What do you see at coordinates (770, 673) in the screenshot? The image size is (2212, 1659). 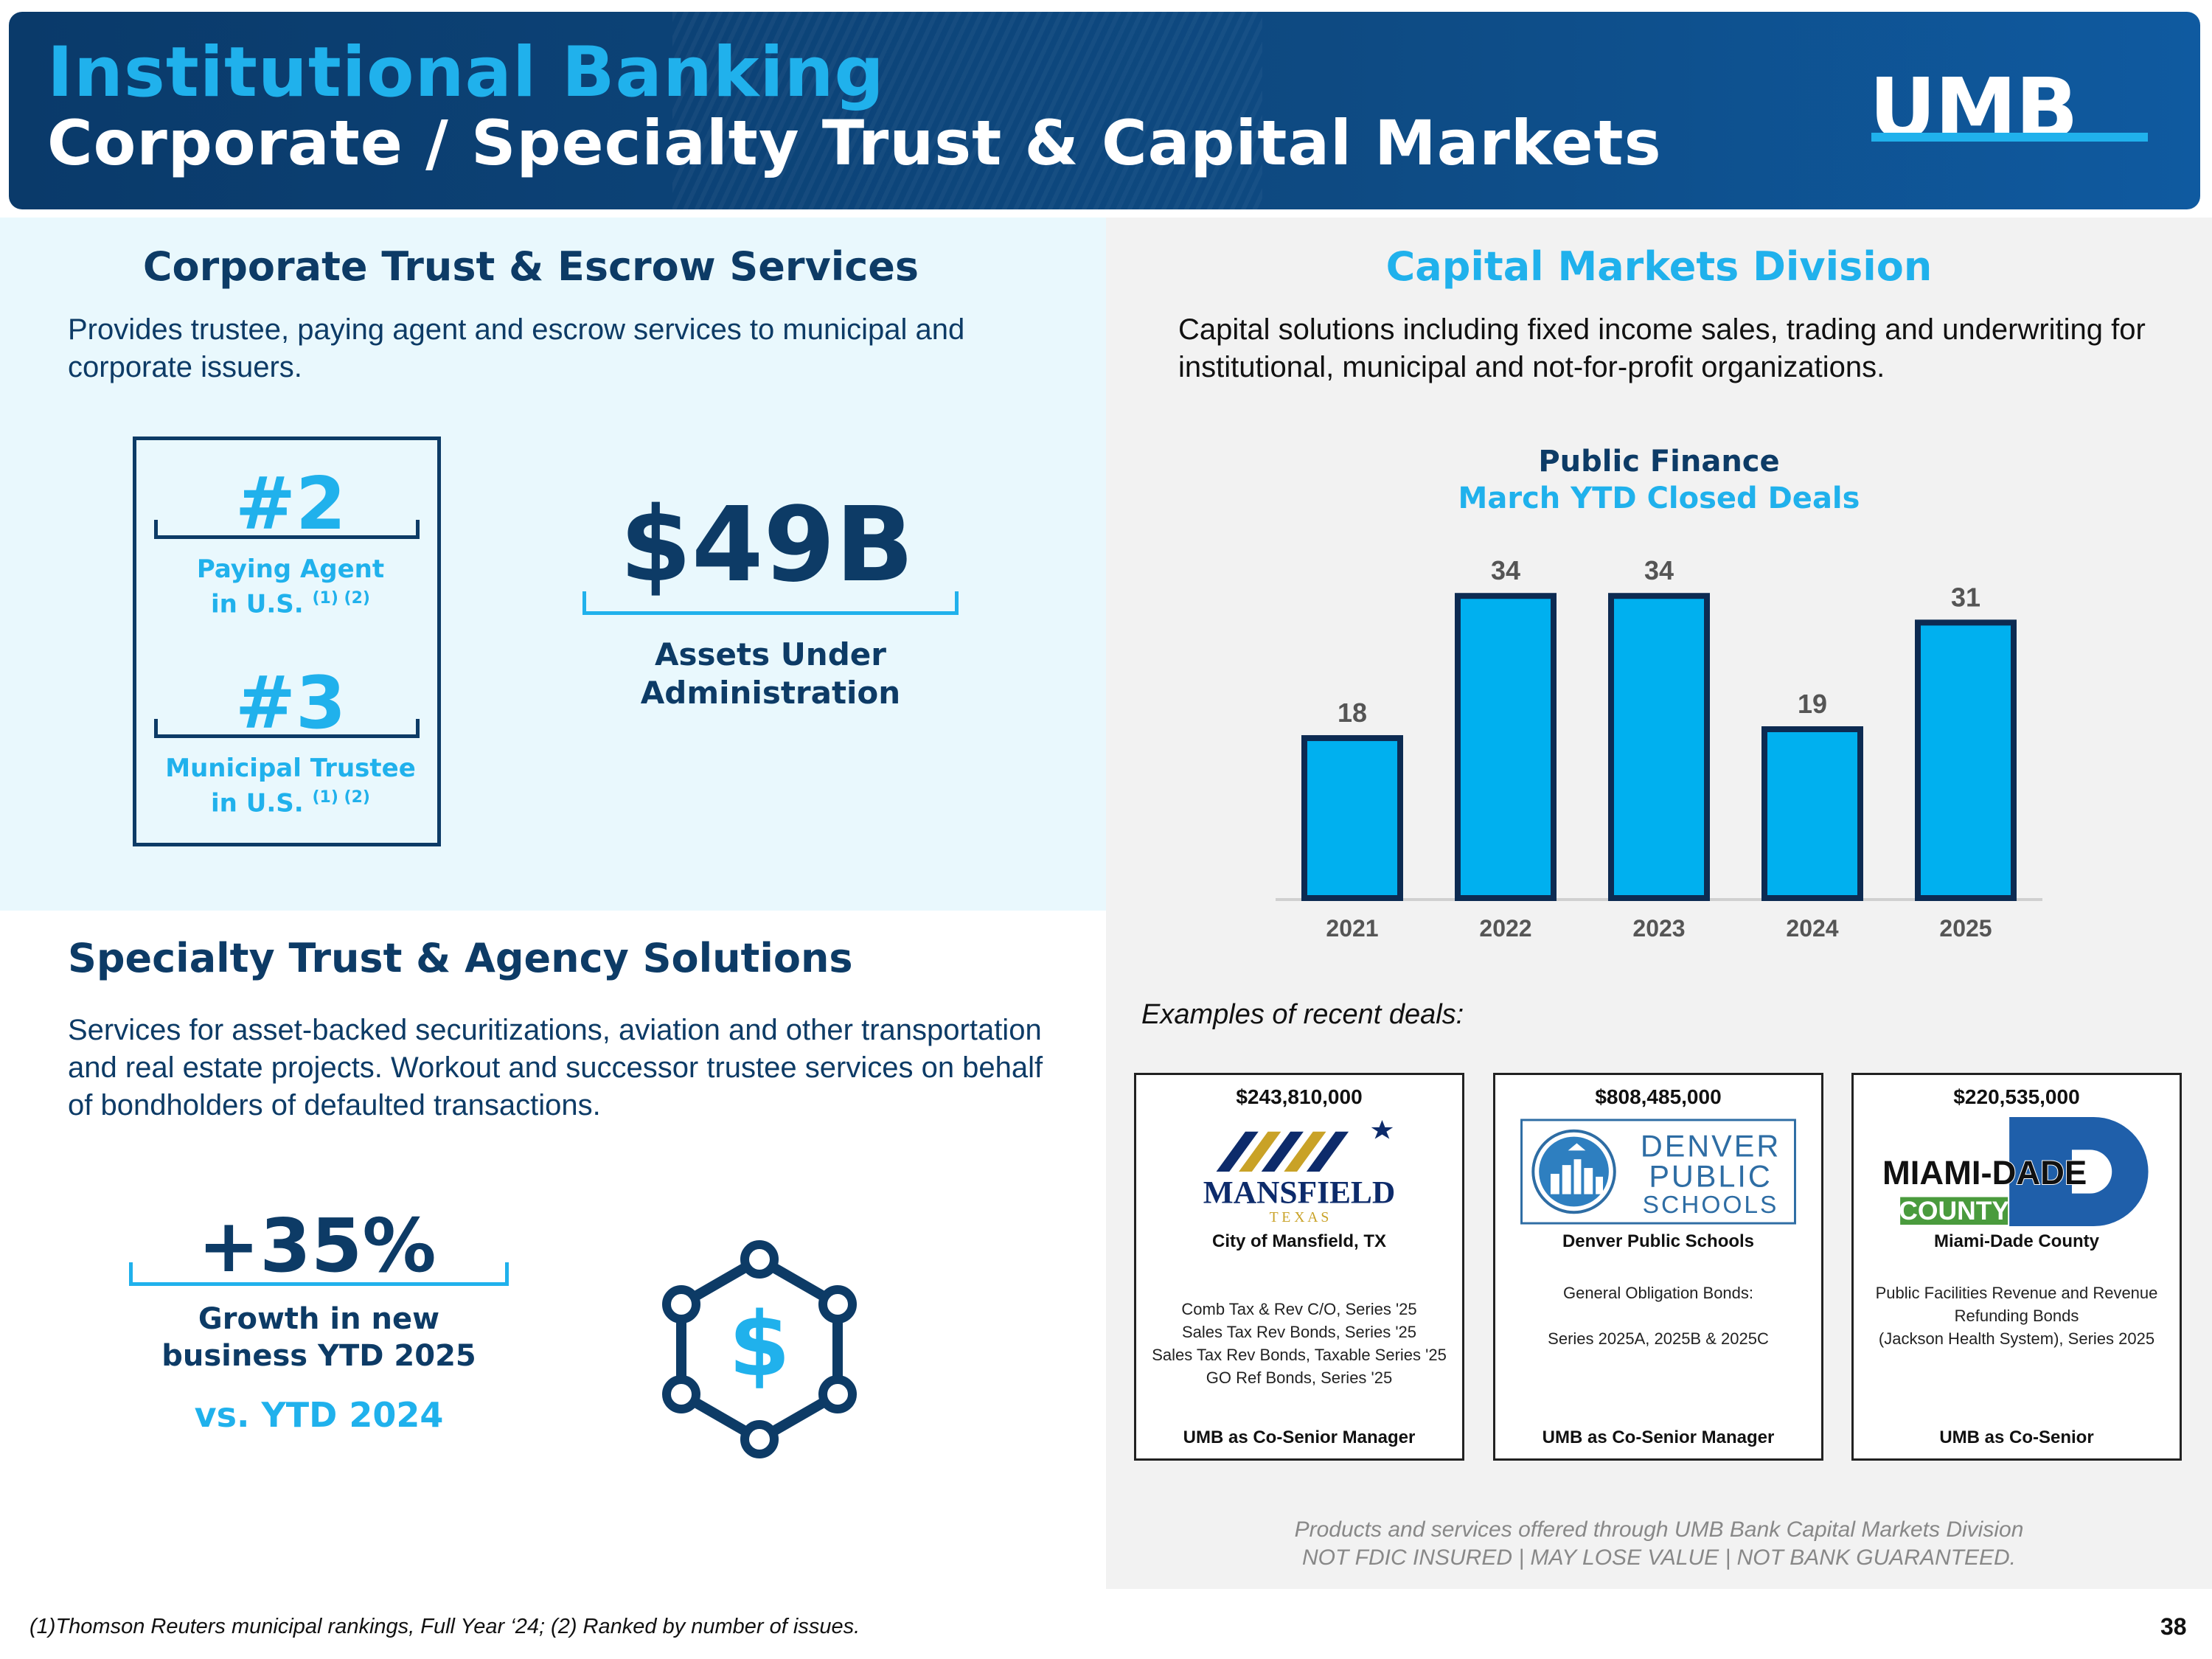 I see `aum-label: Assets Under Administration` at bounding box center [770, 673].